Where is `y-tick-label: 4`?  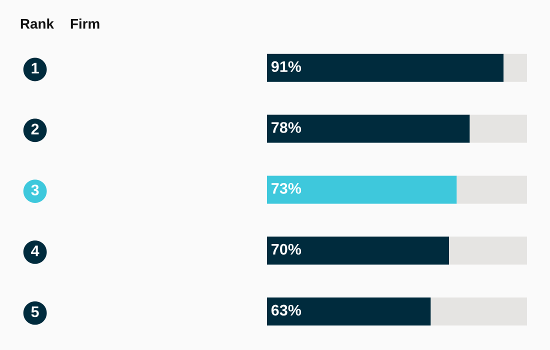 y-tick-label: 4 is located at coordinates (35, 251).